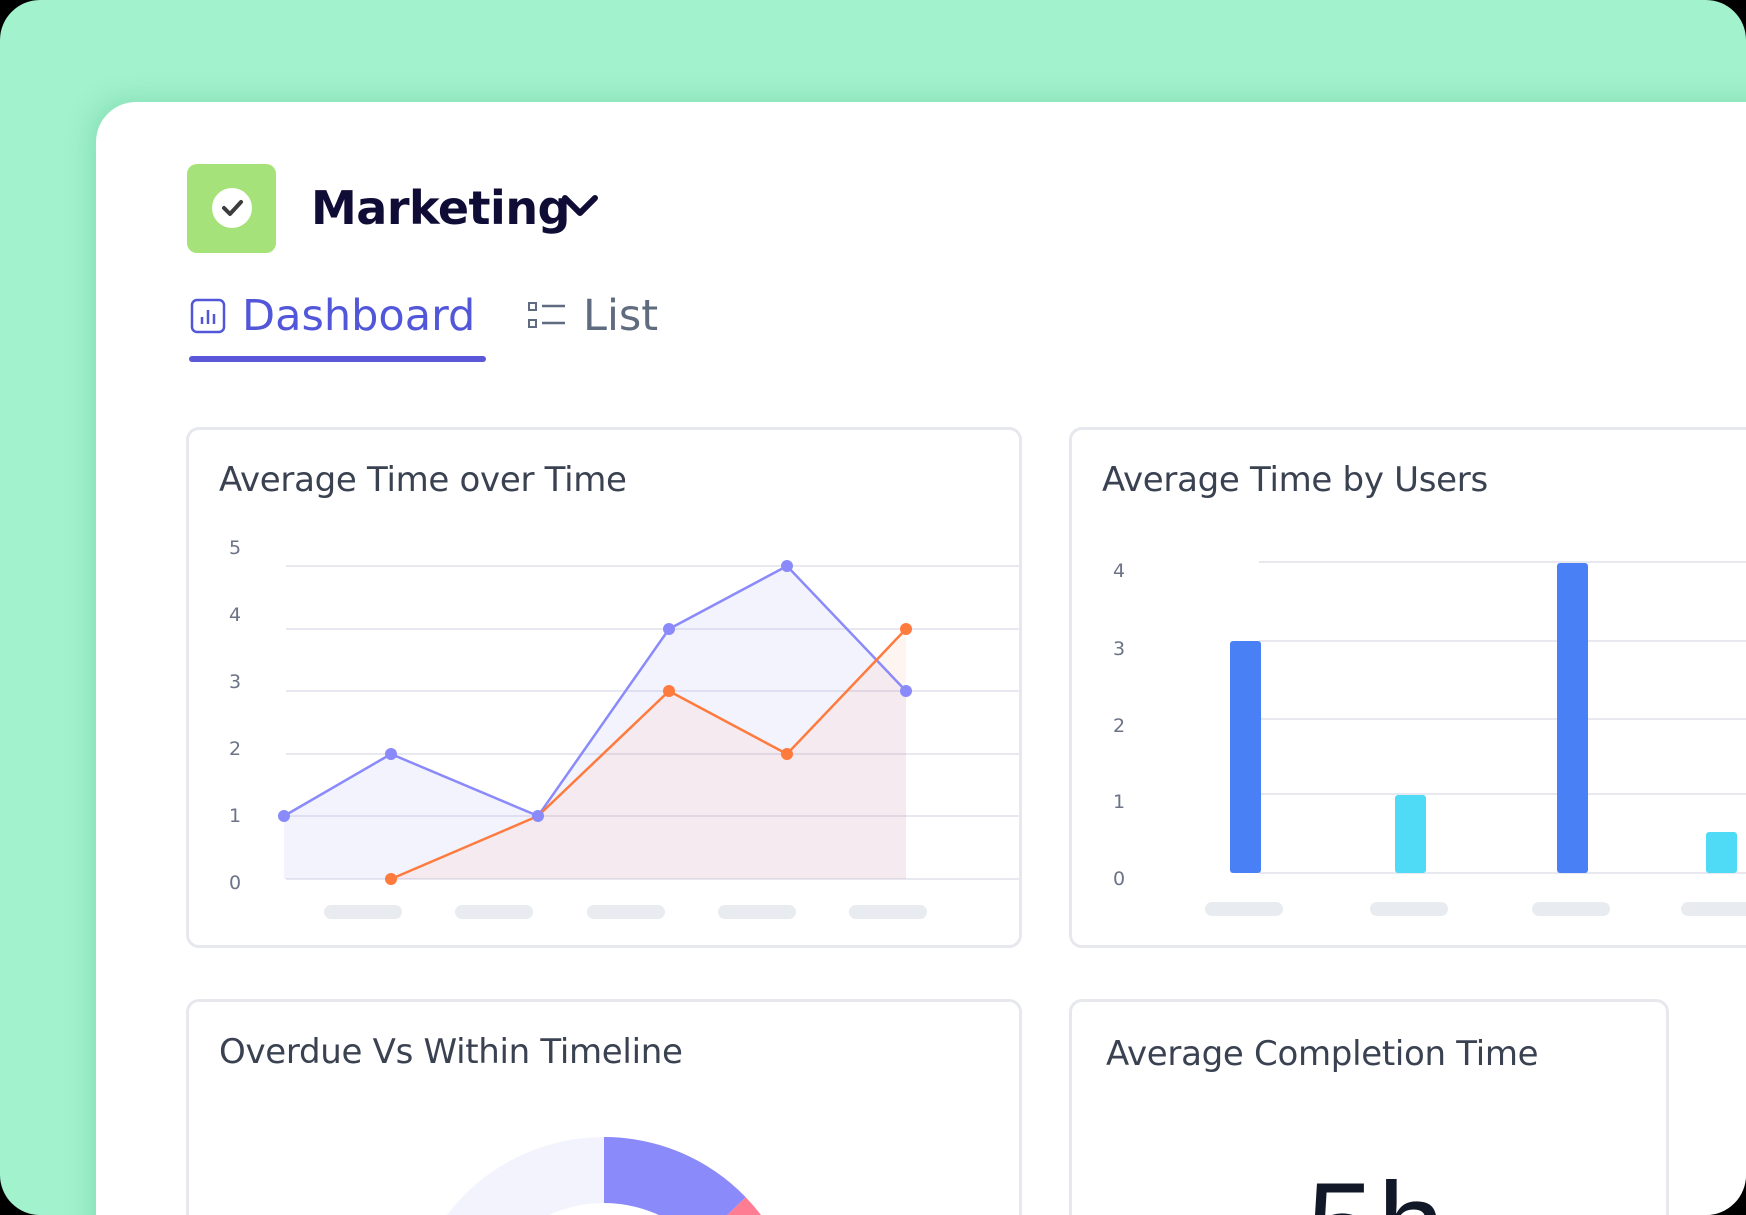  Describe the element at coordinates (208, 316) in the screenshot. I see `bar-chart-icon` at that location.